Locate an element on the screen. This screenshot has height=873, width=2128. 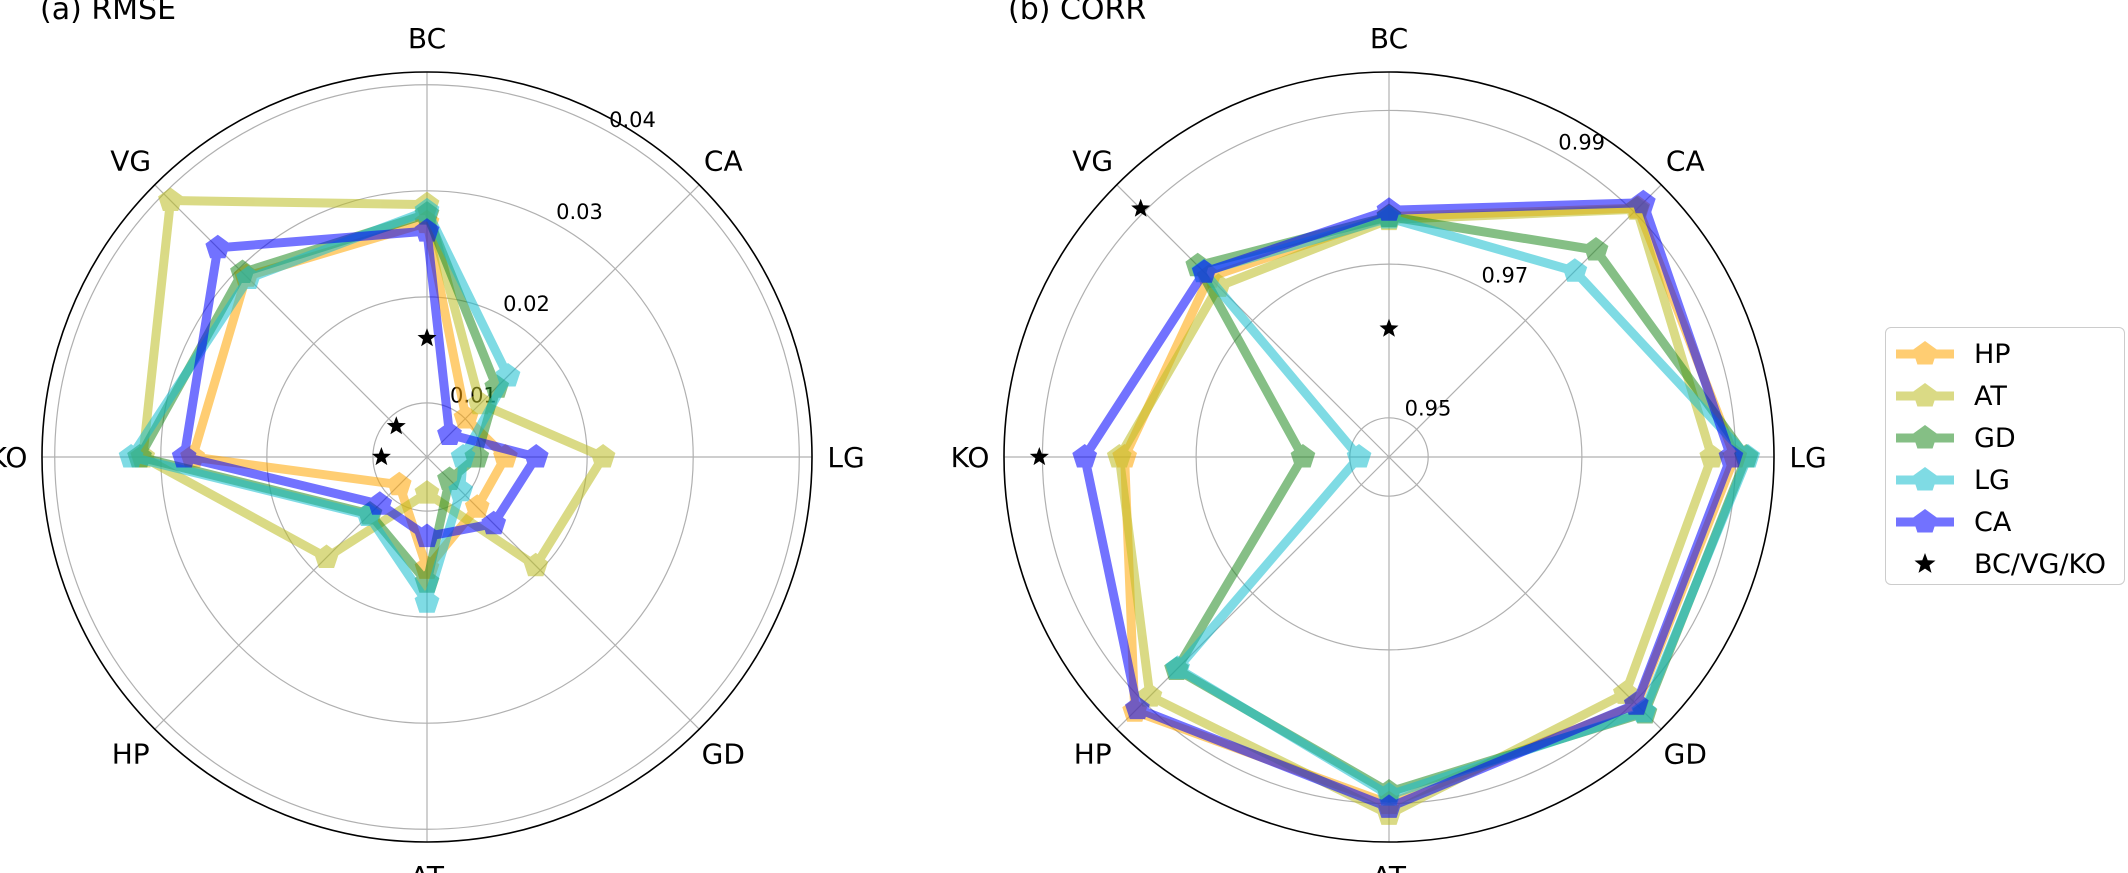
data-point-lg-bc is located at coordinates (427, 209).